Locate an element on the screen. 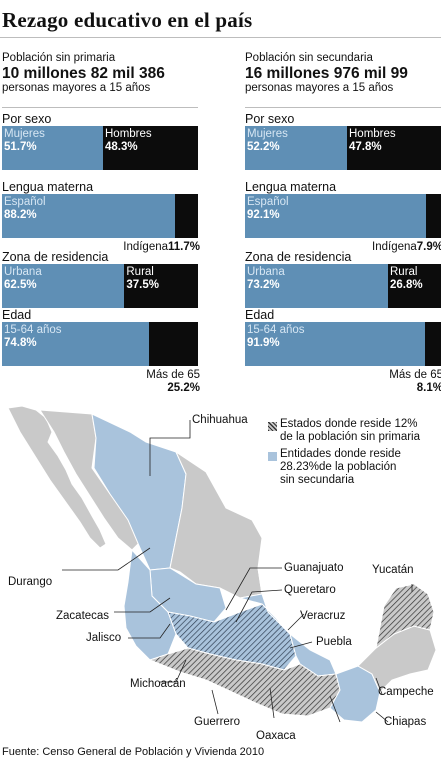  state-label-campeche: Campeche is located at coordinates (406, 692).